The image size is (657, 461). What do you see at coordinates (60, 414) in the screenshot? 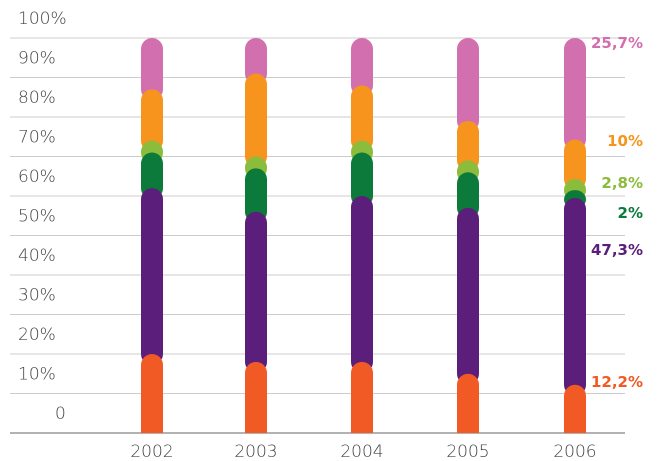
I see `y-tick-label: 0` at bounding box center [60, 414].